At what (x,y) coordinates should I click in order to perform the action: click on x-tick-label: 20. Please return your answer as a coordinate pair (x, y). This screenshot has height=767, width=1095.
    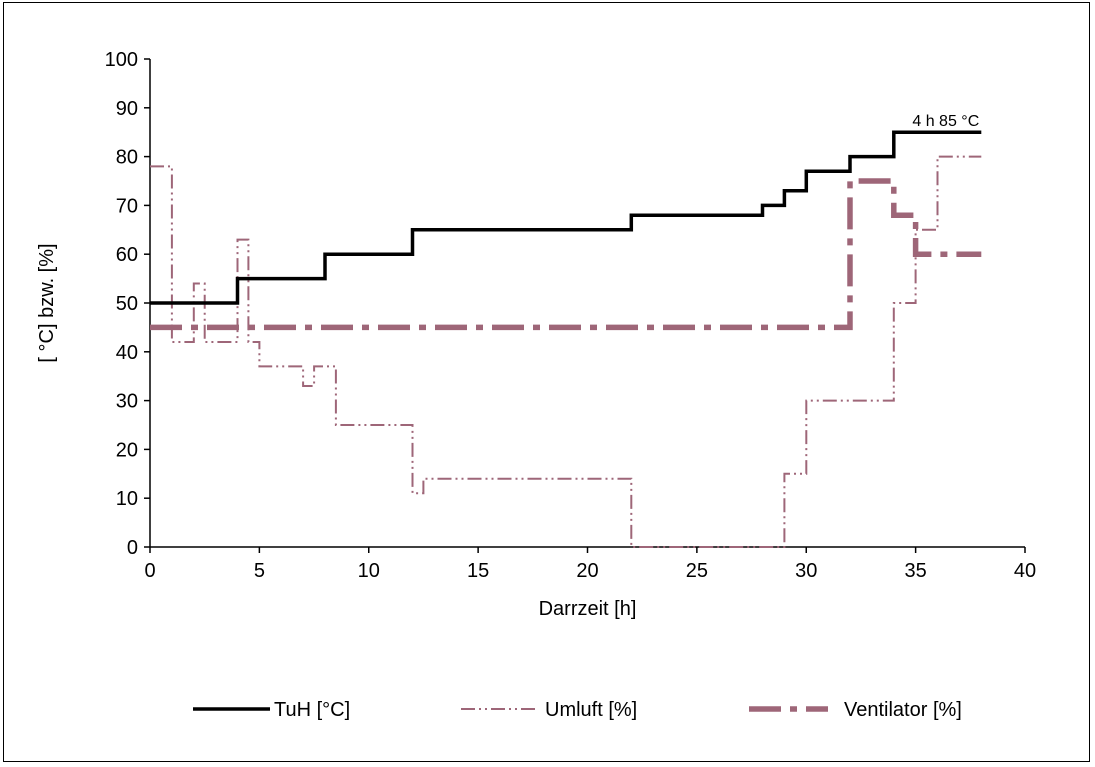
    Looking at the image, I should click on (587, 571).